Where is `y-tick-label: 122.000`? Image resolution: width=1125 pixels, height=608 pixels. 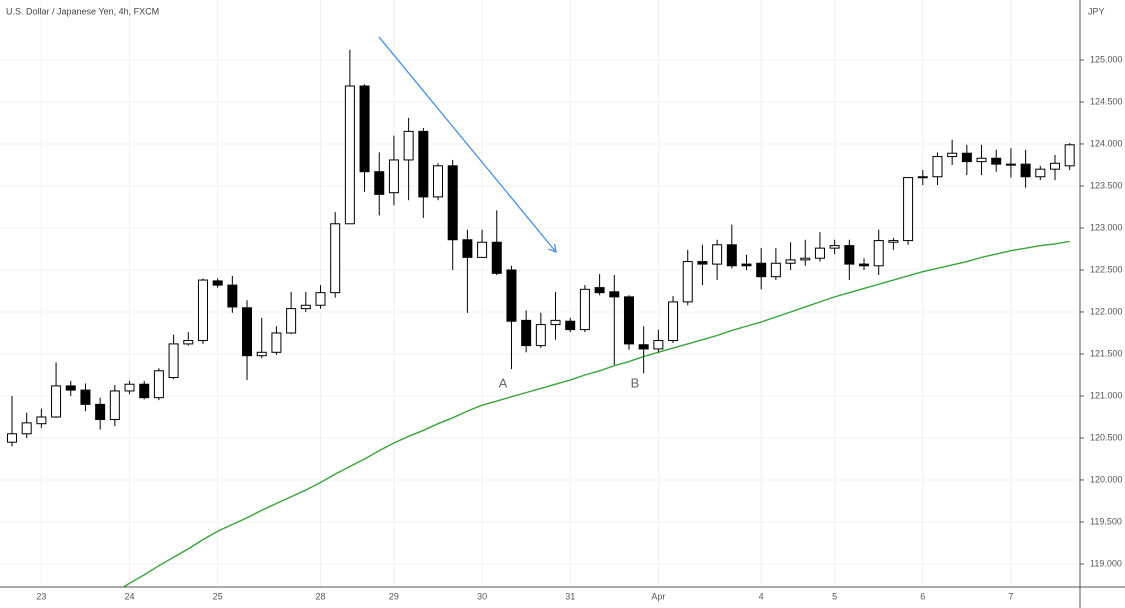 y-tick-label: 122.000 is located at coordinates (1106, 311).